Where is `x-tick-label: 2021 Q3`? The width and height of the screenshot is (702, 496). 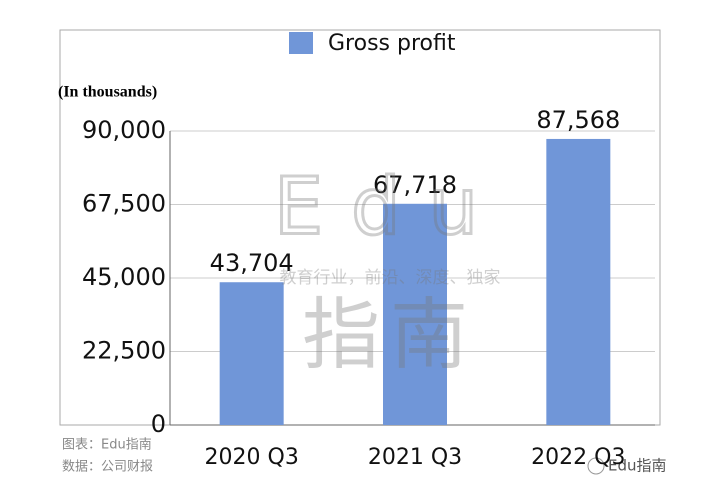
x-tick-label: 2021 Q3 is located at coordinates (415, 457).